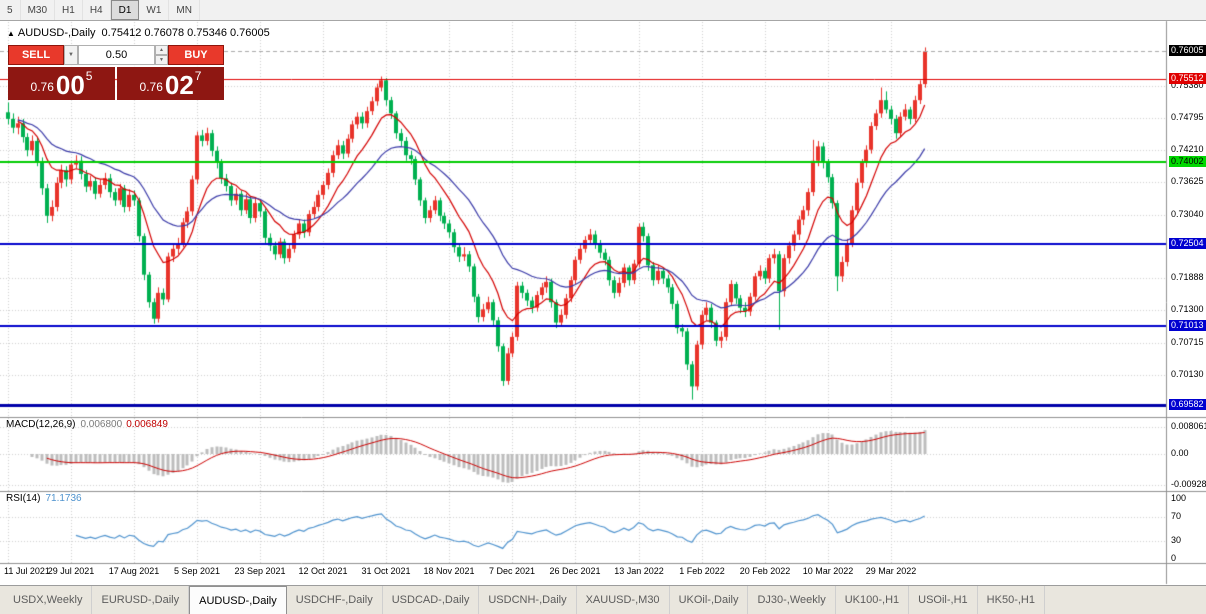 The width and height of the screenshot is (1206, 614). I want to click on price-axis-label-highlighted: 0.72504, so click(1187, 243).